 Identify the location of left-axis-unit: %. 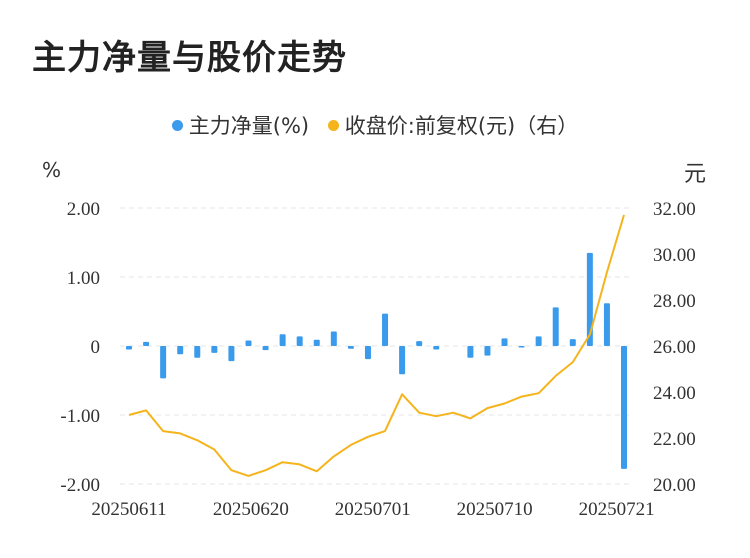
(52, 170).